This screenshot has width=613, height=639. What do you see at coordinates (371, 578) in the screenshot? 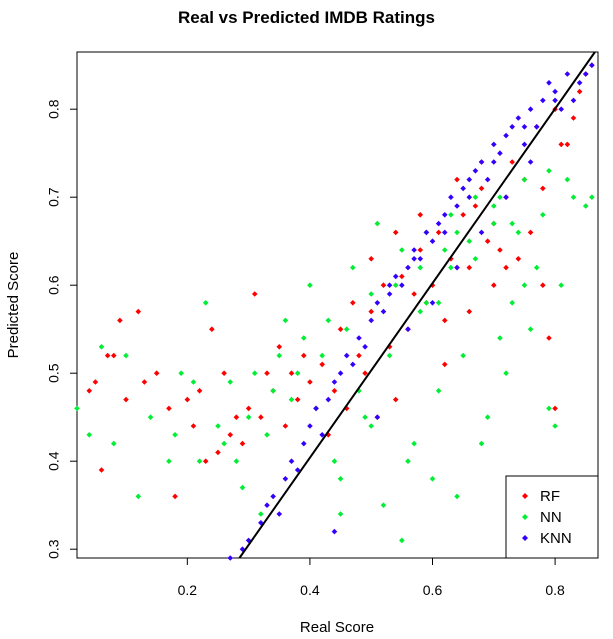
I see `x-axis: 0.2 0.4 0.6 0.8` at bounding box center [371, 578].